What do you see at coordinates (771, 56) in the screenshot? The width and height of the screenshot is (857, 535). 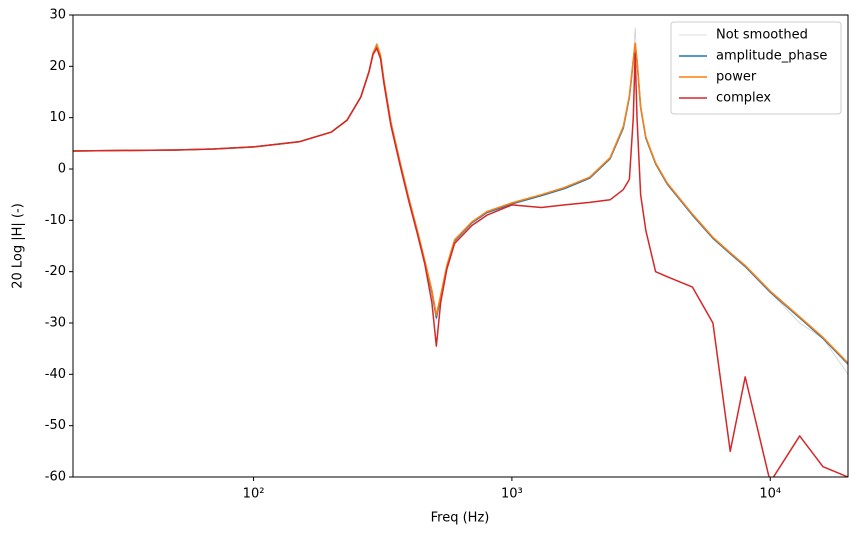 I see `legend-label: amplitude_phase` at bounding box center [771, 56].